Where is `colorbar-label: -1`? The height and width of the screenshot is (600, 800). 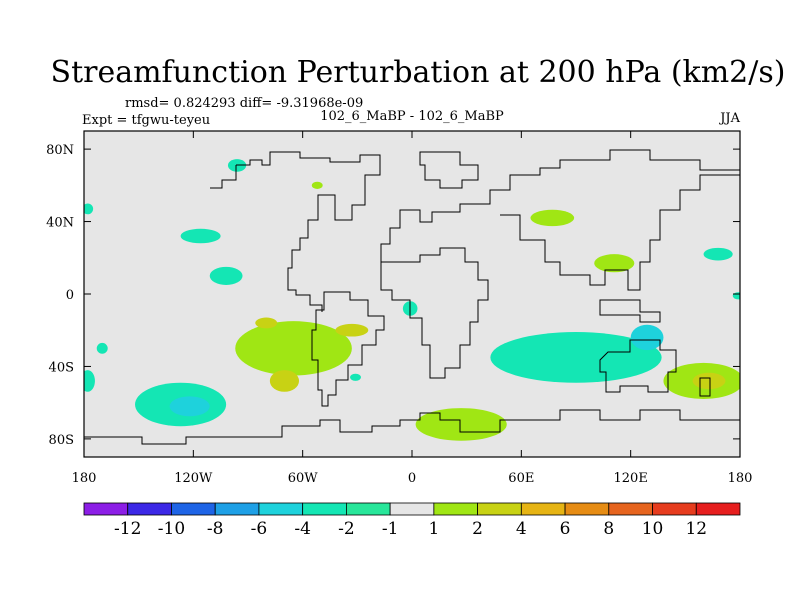
colorbar-label: -1 is located at coordinates (390, 529).